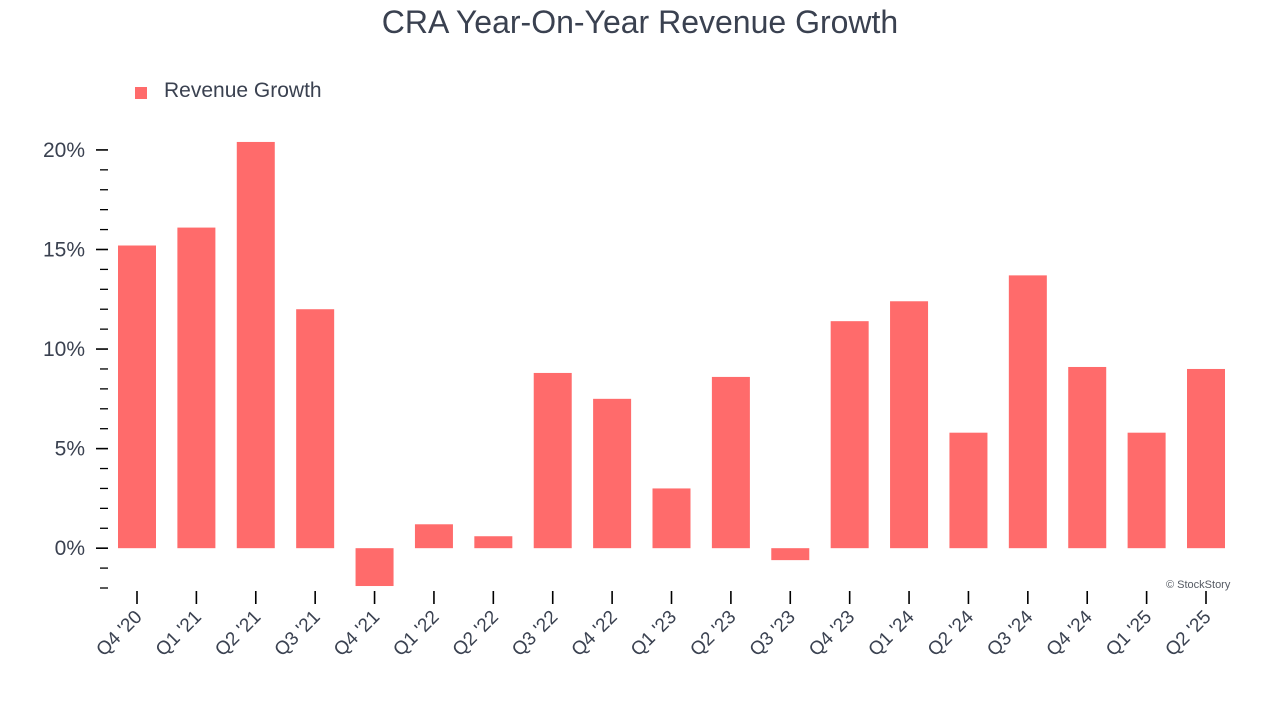 Image resolution: width=1280 pixels, height=720 pixels. What do you see at coordinates (535, 634) in the screenshot?
I see `x-tick-label: Q3 '22` at bounding box center [535, 634].